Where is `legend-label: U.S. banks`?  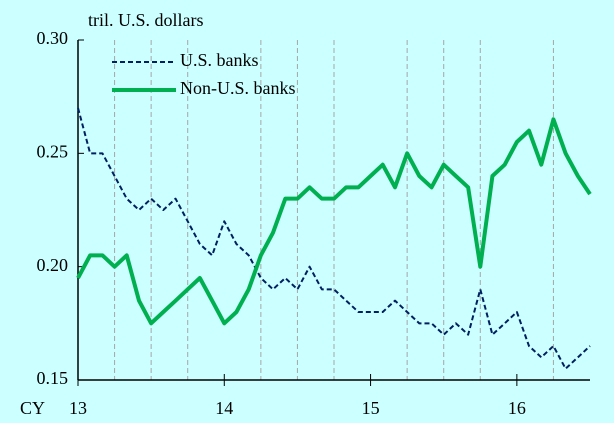
legend-label: U.S. banks is located at coordinates (219, 60).